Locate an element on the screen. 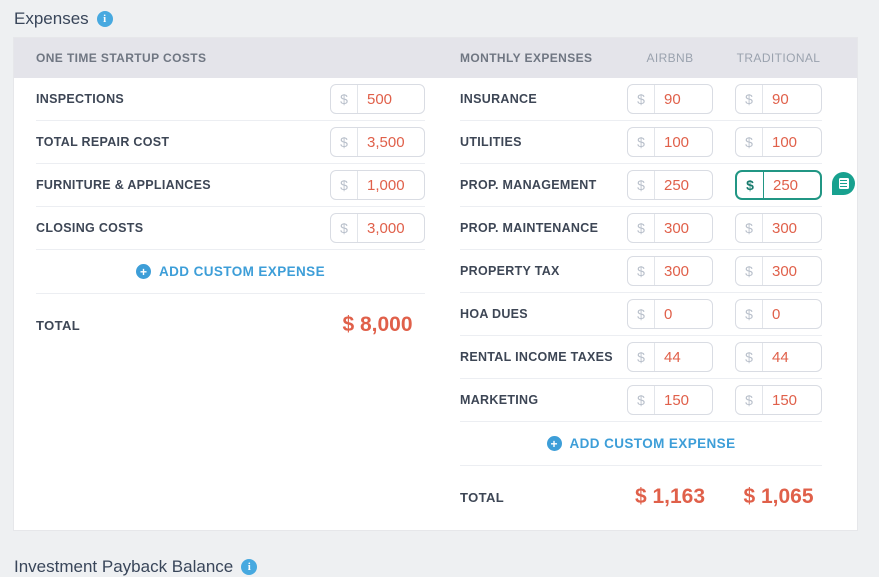 Image resolution: width=879 pixels, height=577 pixels. expenses-title: Expenses is located at coordinates (51, 18).